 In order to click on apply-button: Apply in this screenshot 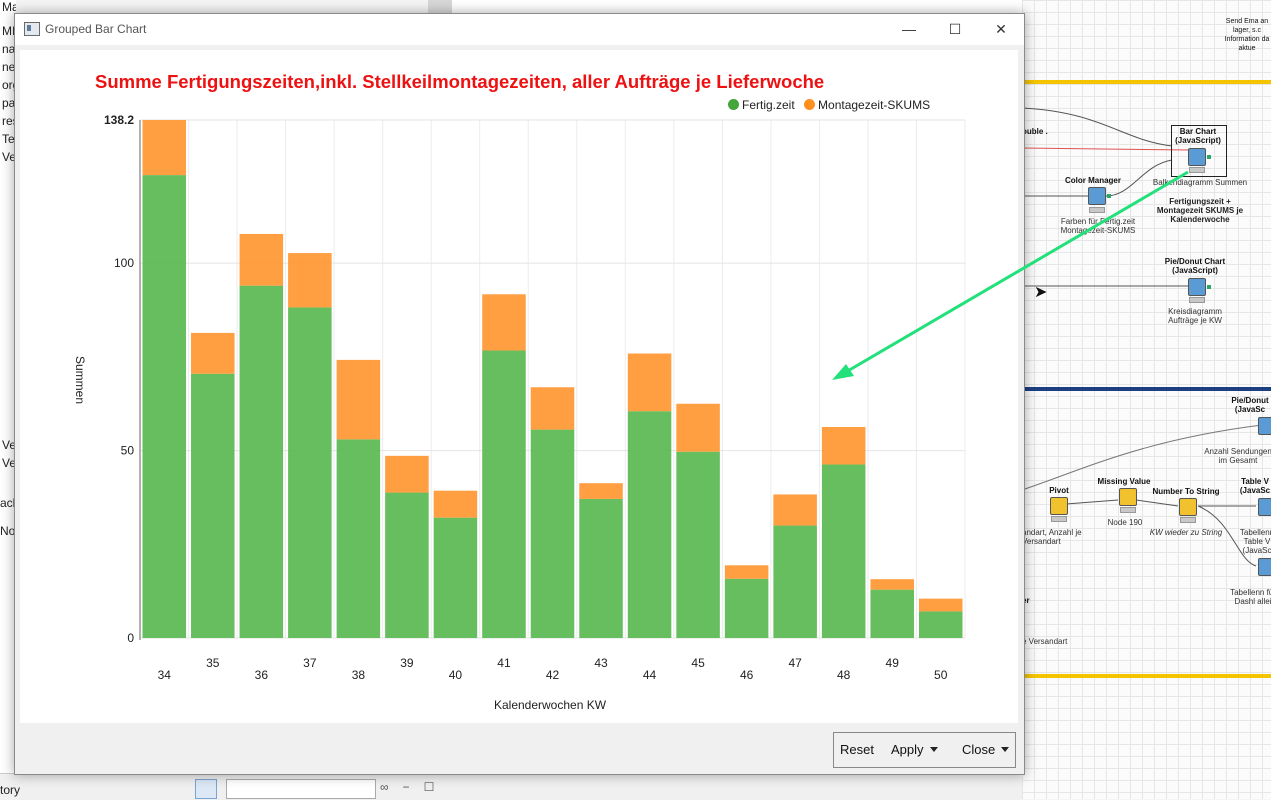, I will do `click(914, 750)`.